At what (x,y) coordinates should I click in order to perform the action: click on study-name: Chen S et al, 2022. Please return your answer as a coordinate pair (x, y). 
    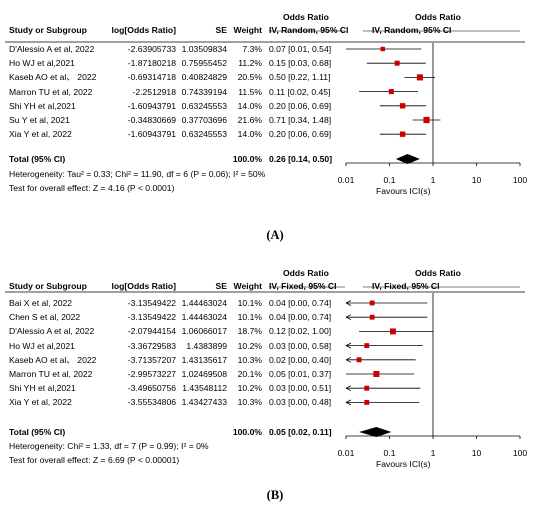
    Looking at the image, I should click on (45, 317).